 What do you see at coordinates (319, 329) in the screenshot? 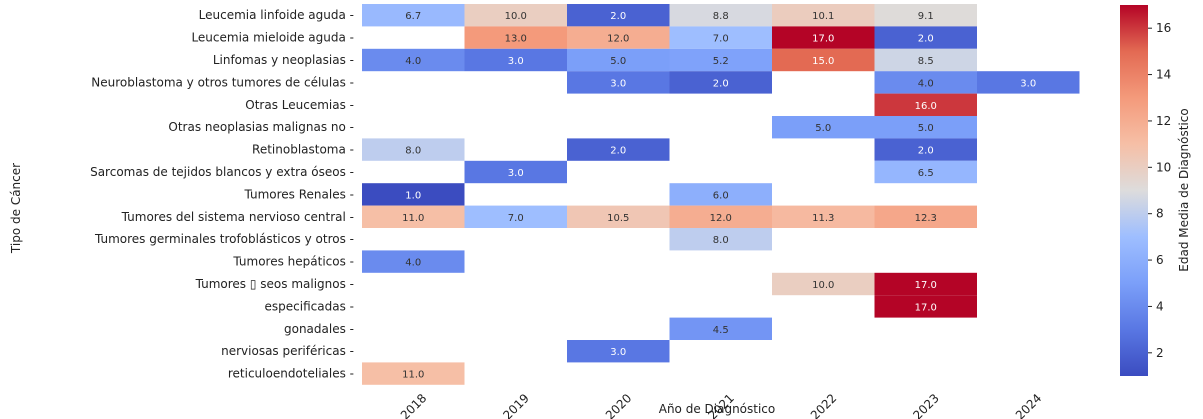
I see `row-label: gonadales -` at bounding box center [319, 329].